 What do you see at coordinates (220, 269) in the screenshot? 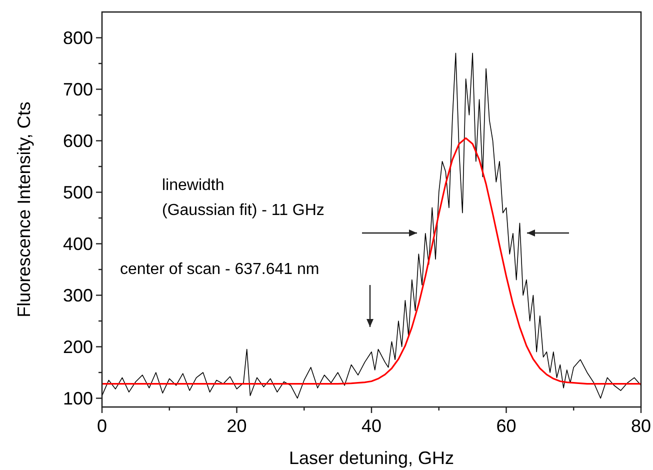
I see `annotation: center of scan - 637.641 nm` at bounding box center [220, 269].